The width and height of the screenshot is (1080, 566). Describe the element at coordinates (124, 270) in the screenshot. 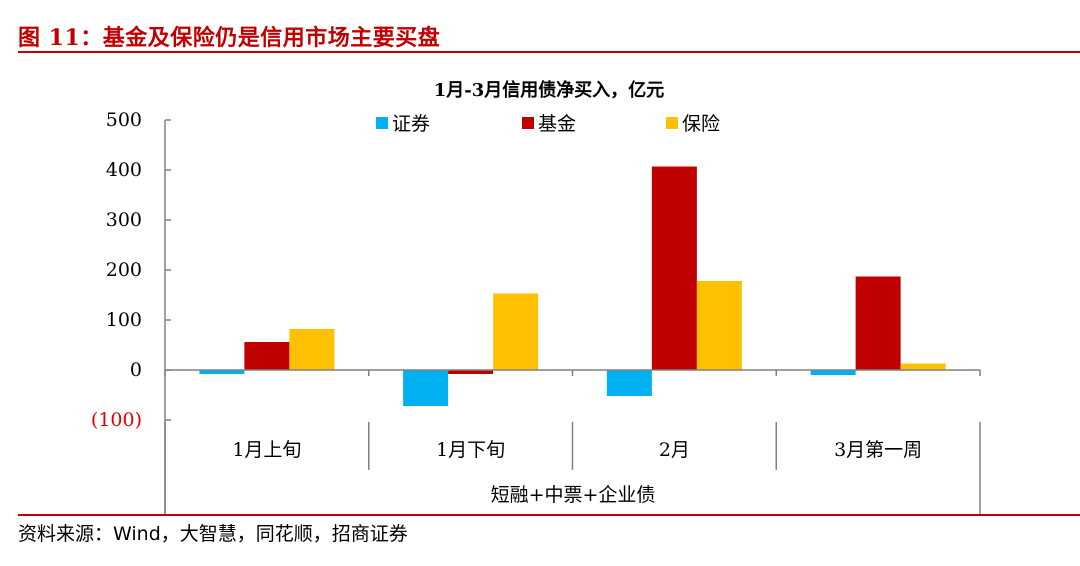

I see `y-tick-label: 200` at that location.